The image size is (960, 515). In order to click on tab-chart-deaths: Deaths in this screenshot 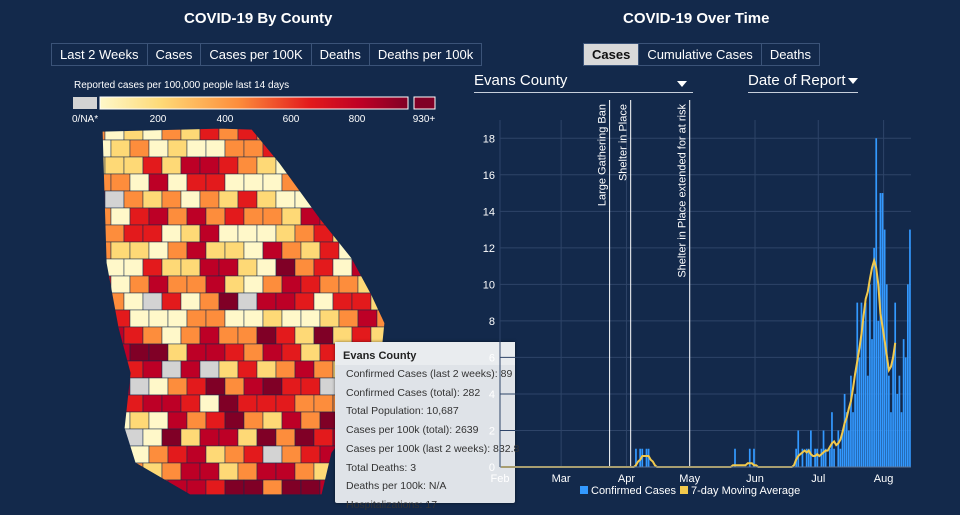, I will do `click(790, 54)`.